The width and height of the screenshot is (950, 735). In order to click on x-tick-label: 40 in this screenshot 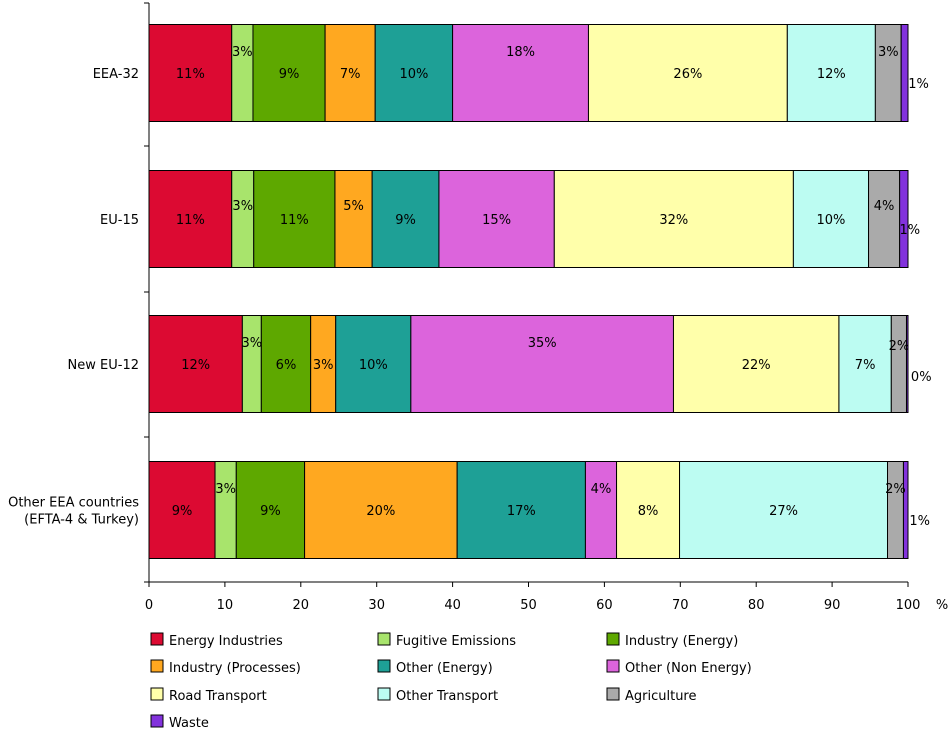, I will do `click(452, 605)`.